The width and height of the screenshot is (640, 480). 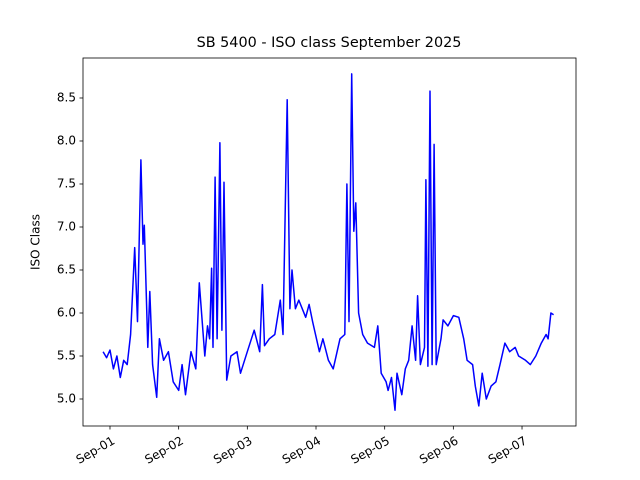 I want to click on x-tick-label: Sep-02, so click(x=164, y=450).